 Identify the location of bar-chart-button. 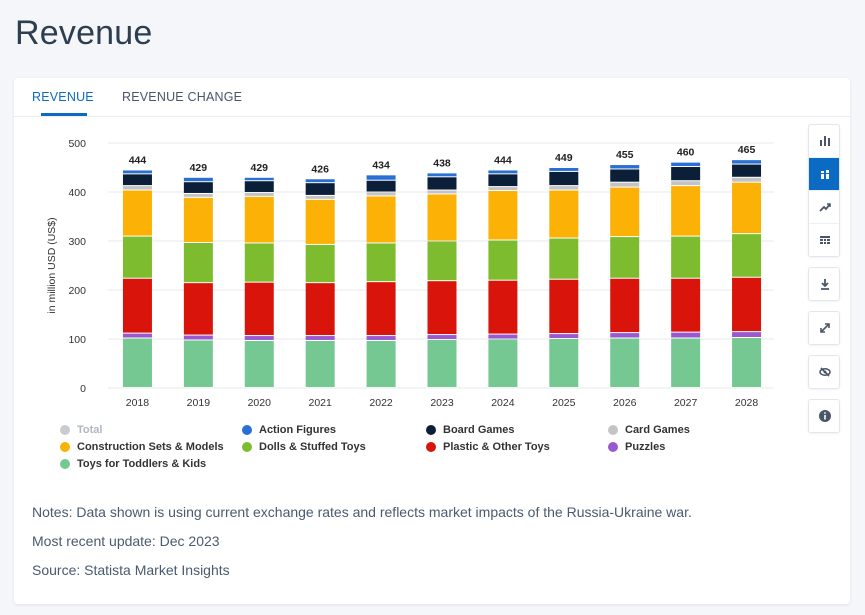
(824, 141).